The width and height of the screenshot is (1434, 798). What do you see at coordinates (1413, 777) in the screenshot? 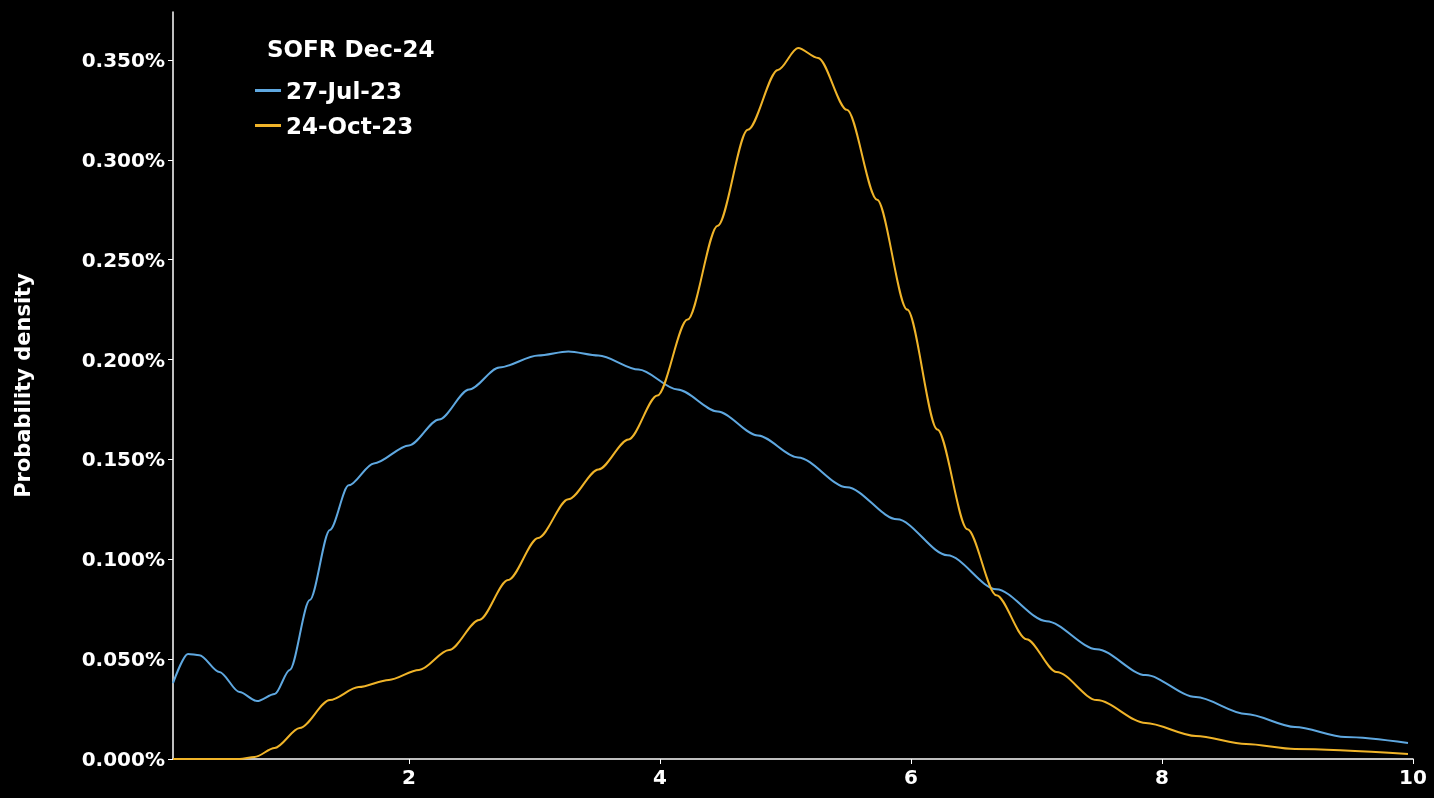
I see `x-tick-label: 10` at bounding box center [1413, 777].